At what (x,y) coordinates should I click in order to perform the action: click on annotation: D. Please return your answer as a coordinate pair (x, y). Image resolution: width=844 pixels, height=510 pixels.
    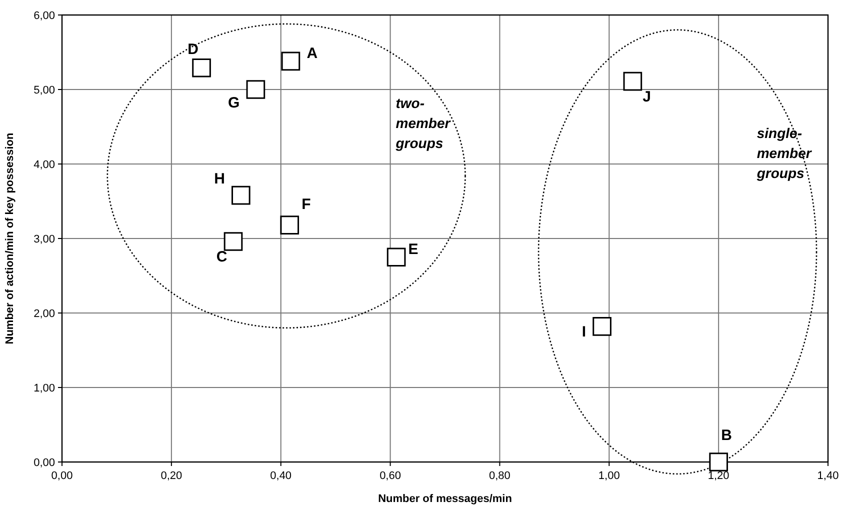
    Looking at the image, I should click on (193, 49).